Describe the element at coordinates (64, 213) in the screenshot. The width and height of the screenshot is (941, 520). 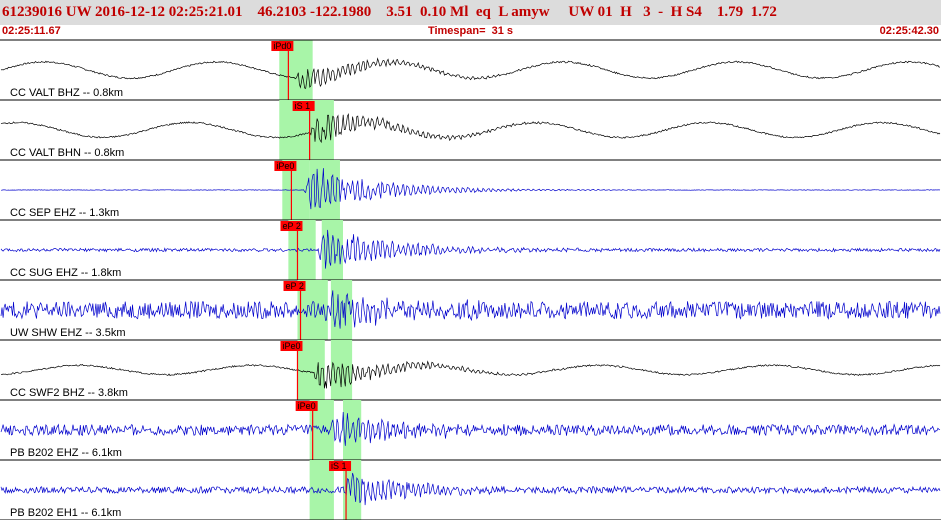
I see `station-label: CC SEP EHZ -- 1.3km` at that location.